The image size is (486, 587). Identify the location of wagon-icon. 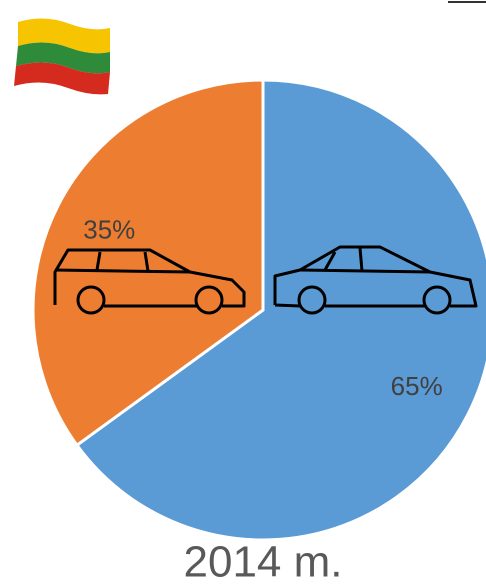
(149, 281).